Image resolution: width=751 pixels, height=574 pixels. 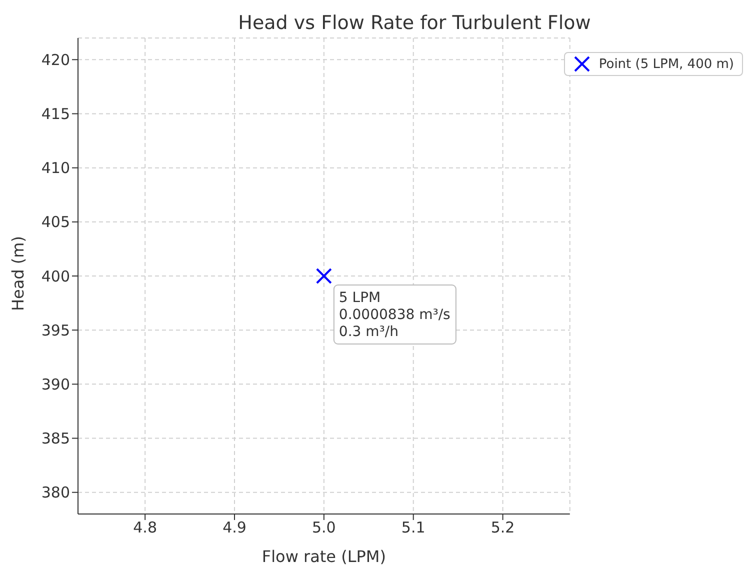 I want to click on y-tick-label: 380, so click(x=55, y=493).